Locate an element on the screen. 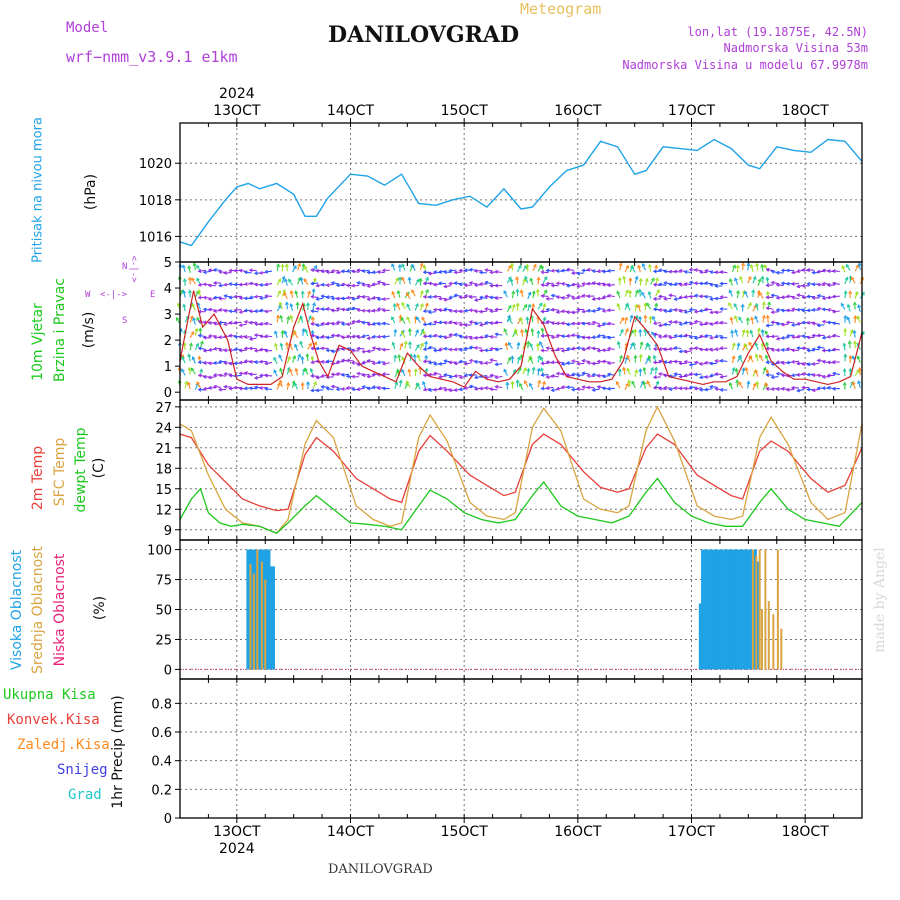 The height and width of the screenshot is (900, 900). date-tick-label-top: 17OCT is located at coordinates (692, 111).